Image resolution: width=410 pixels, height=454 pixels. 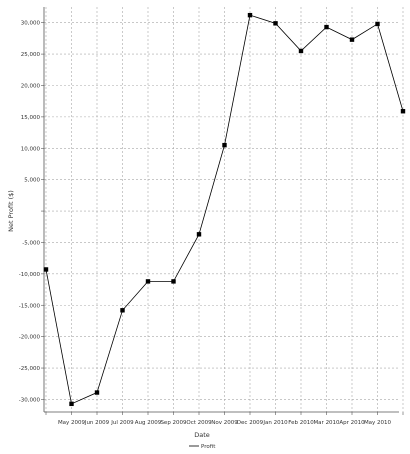 What do you see at coordinates (378, 423) in the screenshot?
I see `x-tick-label: May 2010` at bounding box center [378, 423].